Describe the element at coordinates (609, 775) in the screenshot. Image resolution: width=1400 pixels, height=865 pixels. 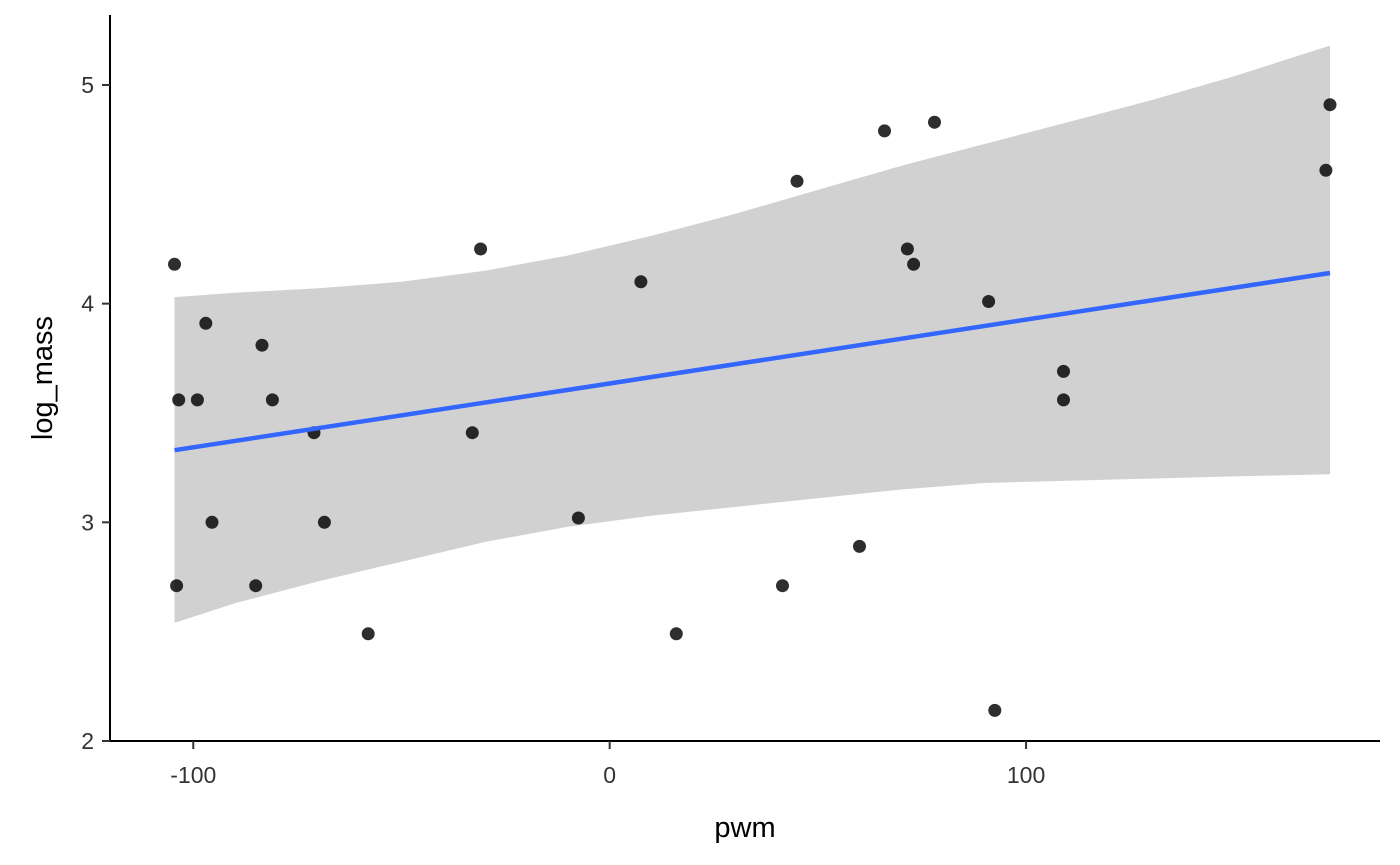
I see `x-tick-label: 0` at that location.